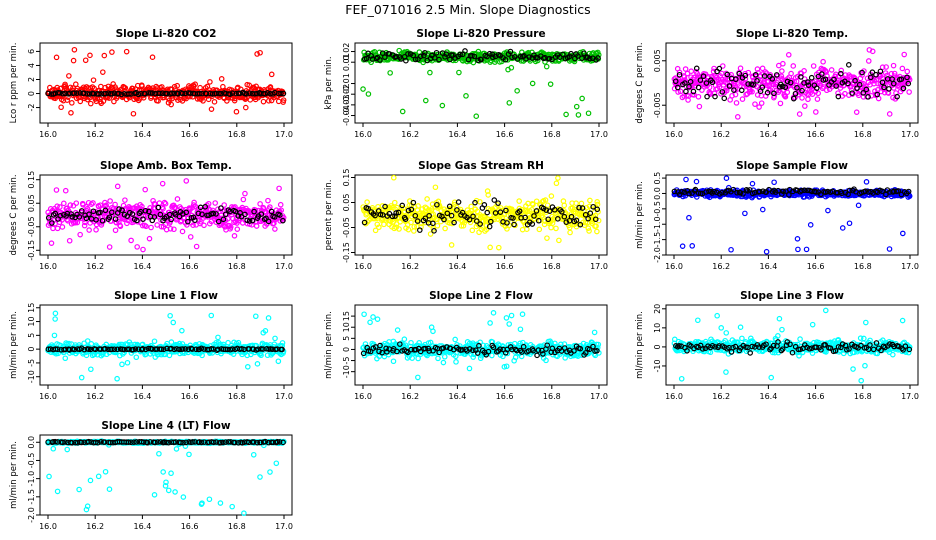 The height and width of the screenshot is (540, 936). Describe the element at coordinates (346, 371) in the screenshot. I see `y-tick-label: -10` at that location.